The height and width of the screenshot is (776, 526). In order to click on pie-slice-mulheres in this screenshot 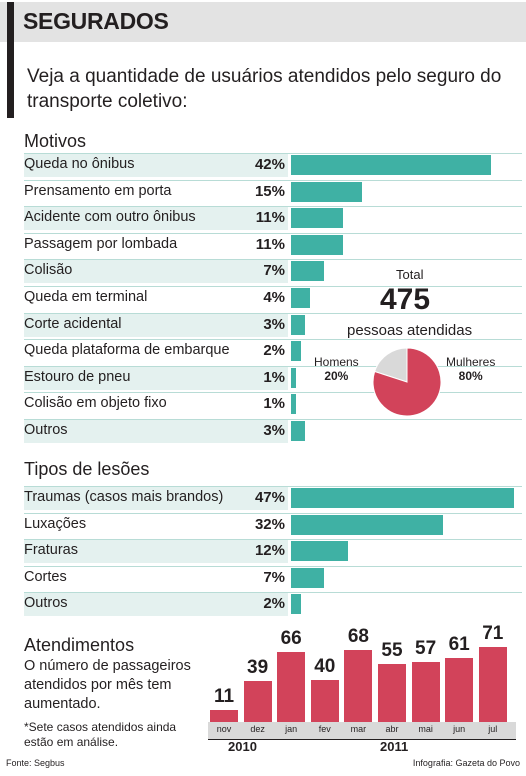, I will do `click(407, 382)`.